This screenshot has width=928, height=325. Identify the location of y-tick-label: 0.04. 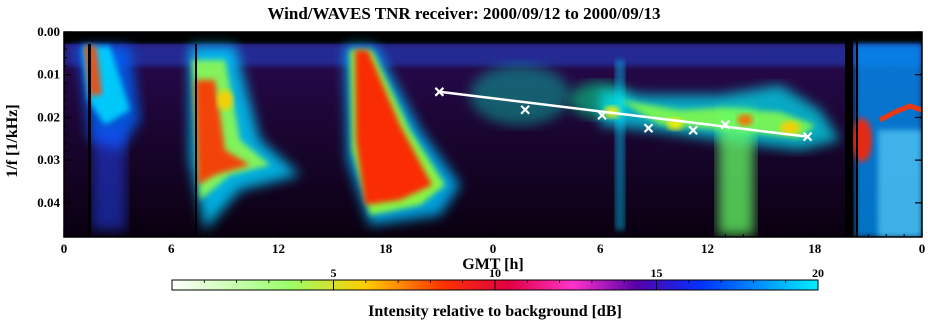
(48, 202).